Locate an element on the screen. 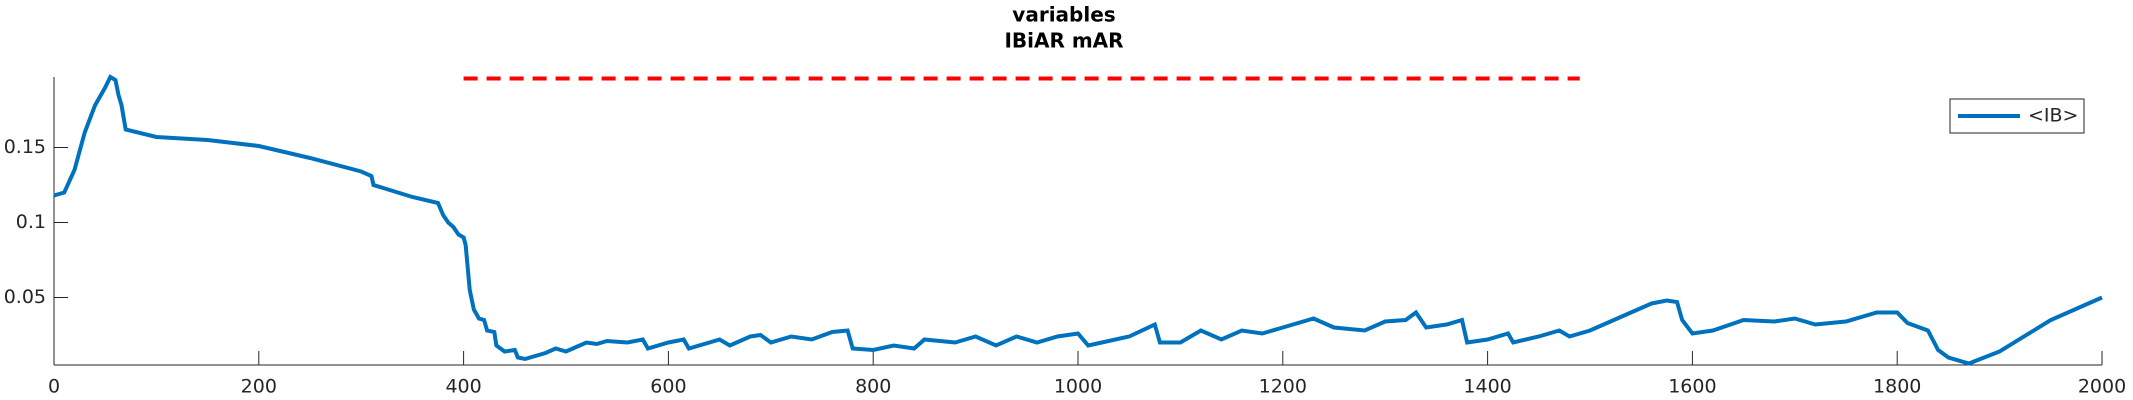 This screenshot has height=400, width=2133. x-tick-label: 1800 is located at coordinates (1897, 387).